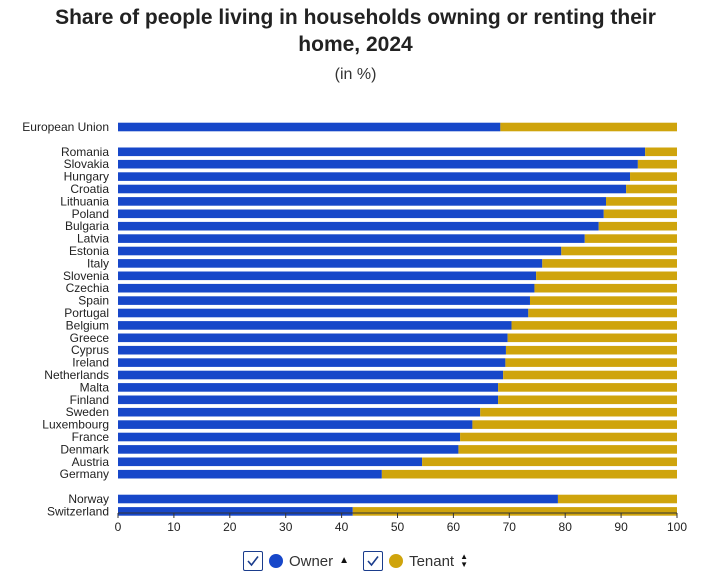  Describe the element at coordinates (529, 474) in the screenshot. I see `tenant-bar-germany` at that location.